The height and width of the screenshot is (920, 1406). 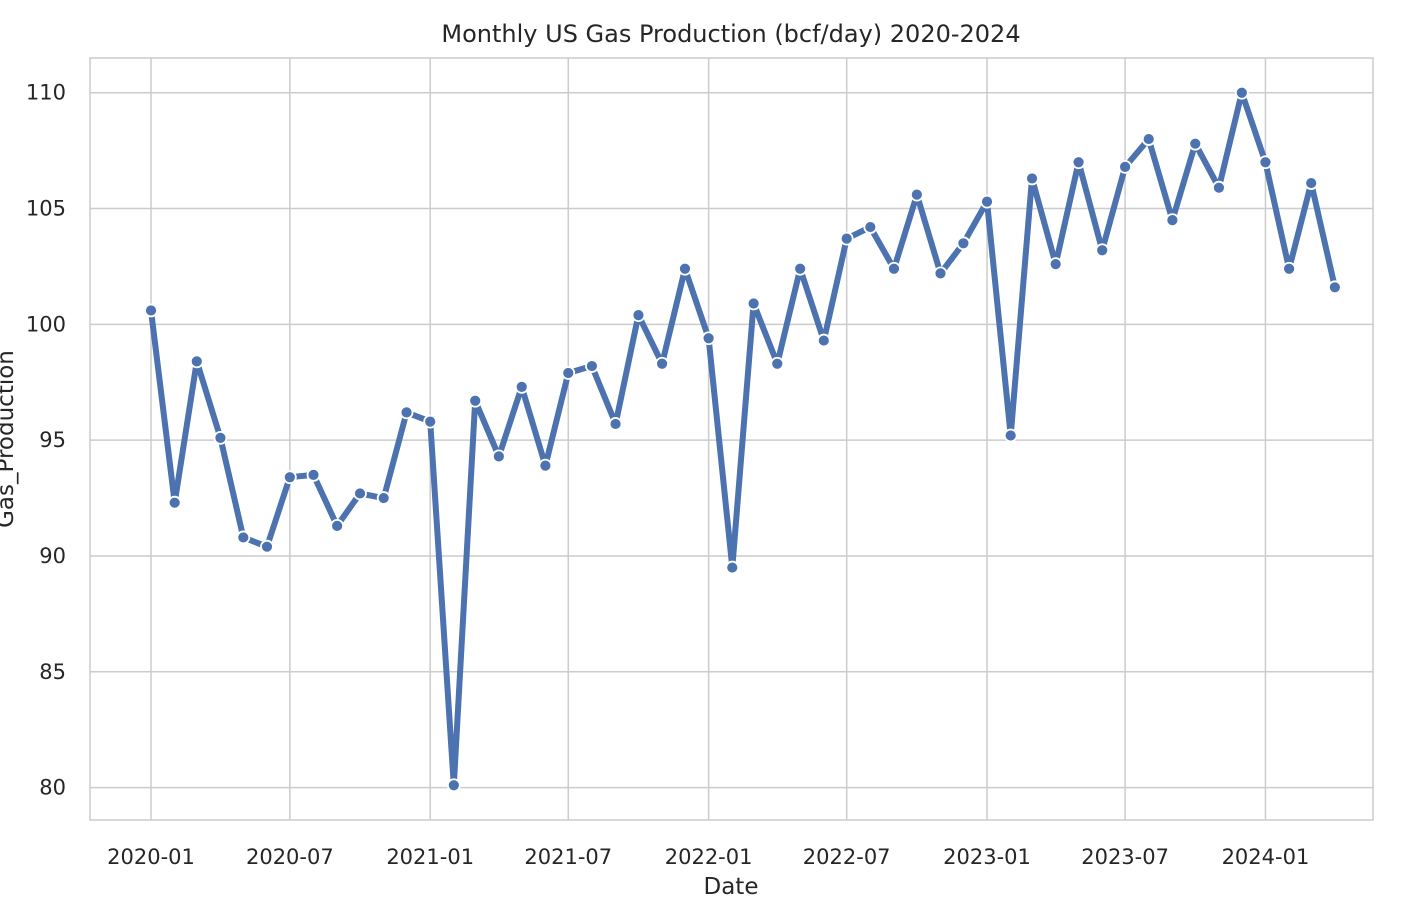 What do you see at coordinates (46, 209) in the screenshot?
I see `y-tick-label: 105` at bounding box center [46, 209].